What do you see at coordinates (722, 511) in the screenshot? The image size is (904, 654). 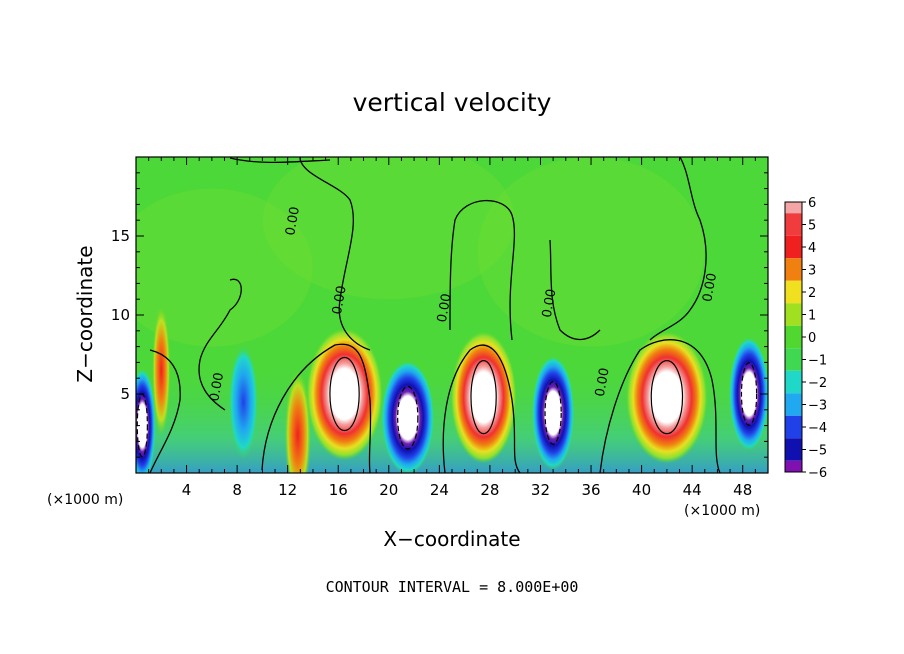 I see `x-unit-right: (×1000 m)` at bounding box center [722, 511].